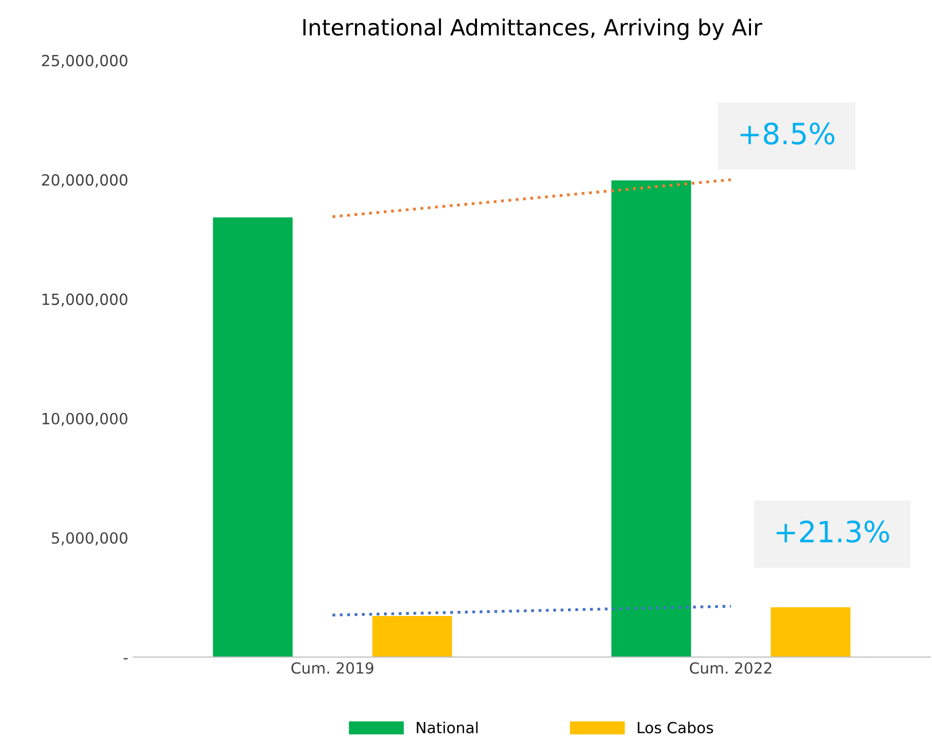  I want to click on y-tick-label: -, so click(126, 659).